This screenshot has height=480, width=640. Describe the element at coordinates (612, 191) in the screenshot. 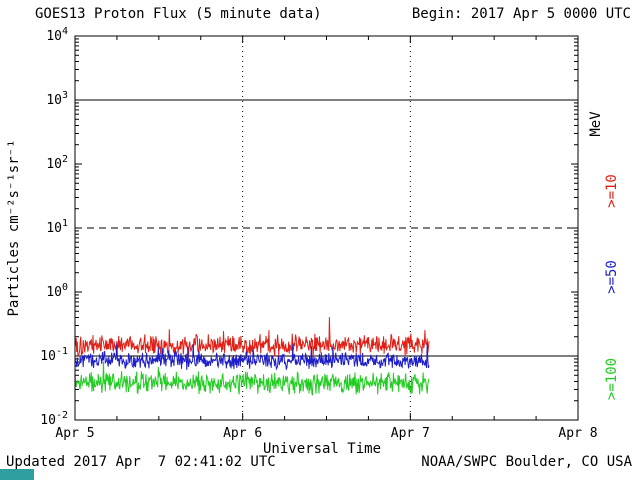

I see `legend-ge10-label: >=10` at that location.